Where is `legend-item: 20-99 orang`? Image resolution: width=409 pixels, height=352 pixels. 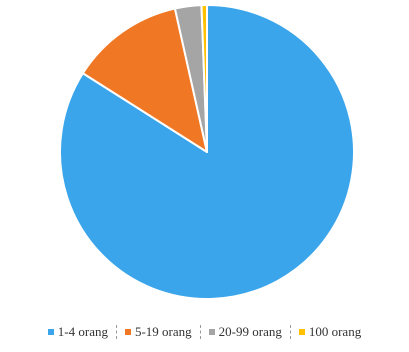 legend-item: 20-99 orang is located at coordinates (244, 331).